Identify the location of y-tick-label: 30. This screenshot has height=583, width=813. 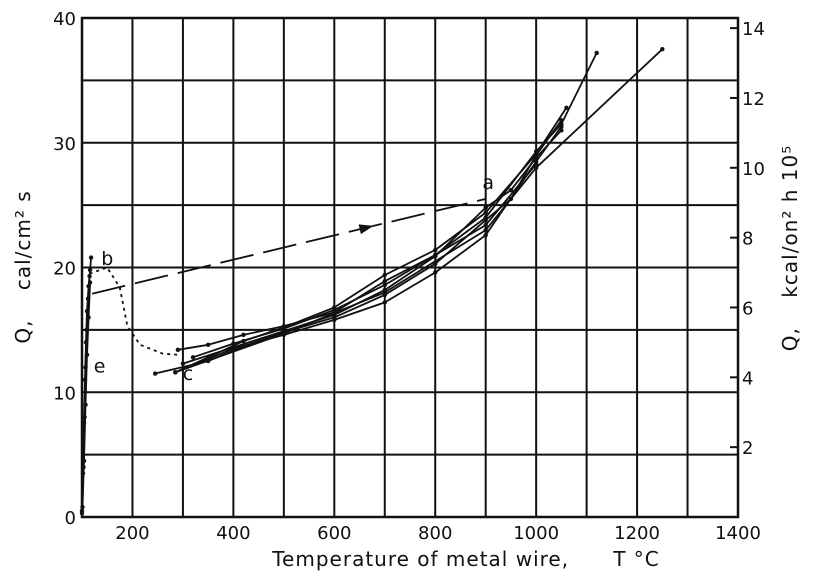
(64, 144).